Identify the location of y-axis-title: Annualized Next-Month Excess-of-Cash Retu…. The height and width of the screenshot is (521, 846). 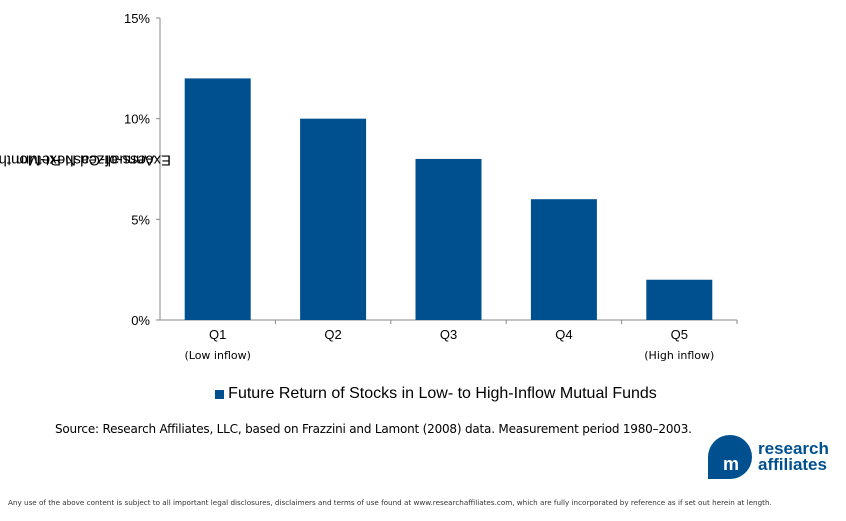
(85, 160).